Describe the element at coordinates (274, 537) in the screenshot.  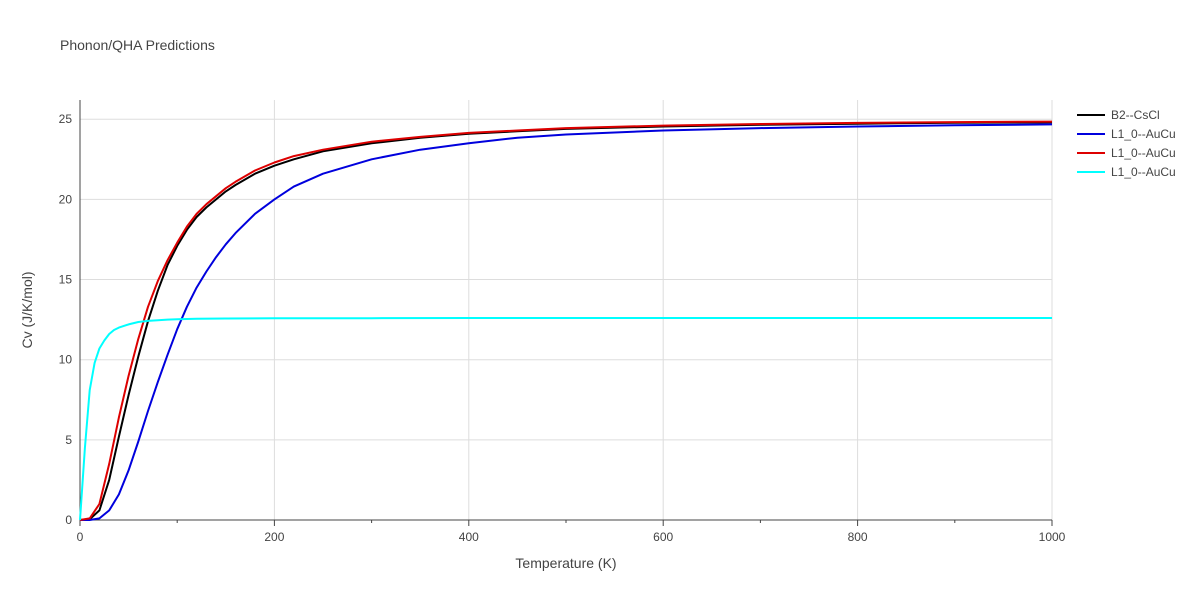
I see `x-tick-label: 200` at that location.